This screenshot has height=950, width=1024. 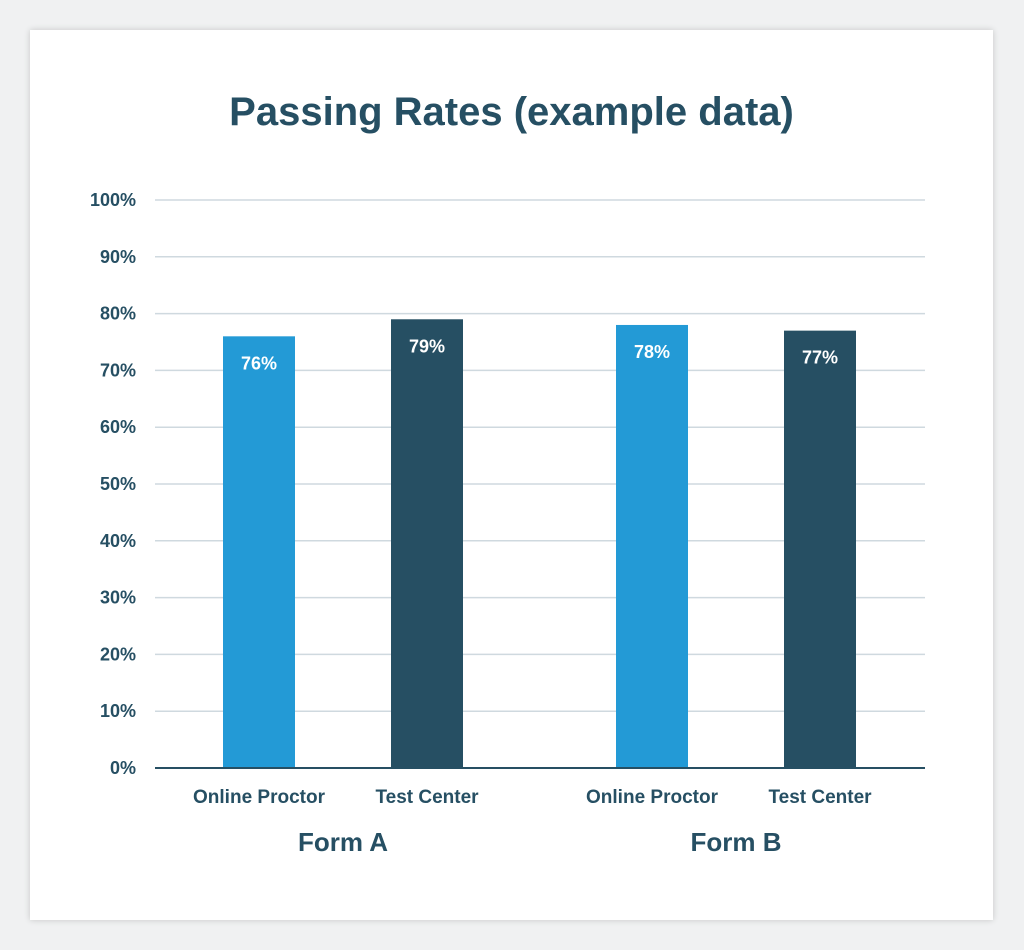 What do you see at coordinates (736, 842) in the screenshot?
I see `x-group-label: Form B` at bounding box center [736, 842].